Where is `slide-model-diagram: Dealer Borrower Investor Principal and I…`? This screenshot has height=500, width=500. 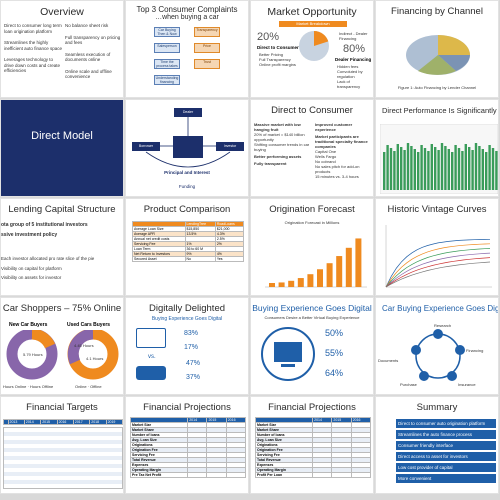
slide-model-diagram: Dealer Borrower Investor Principal and I… is located at coordinates (187, 148).